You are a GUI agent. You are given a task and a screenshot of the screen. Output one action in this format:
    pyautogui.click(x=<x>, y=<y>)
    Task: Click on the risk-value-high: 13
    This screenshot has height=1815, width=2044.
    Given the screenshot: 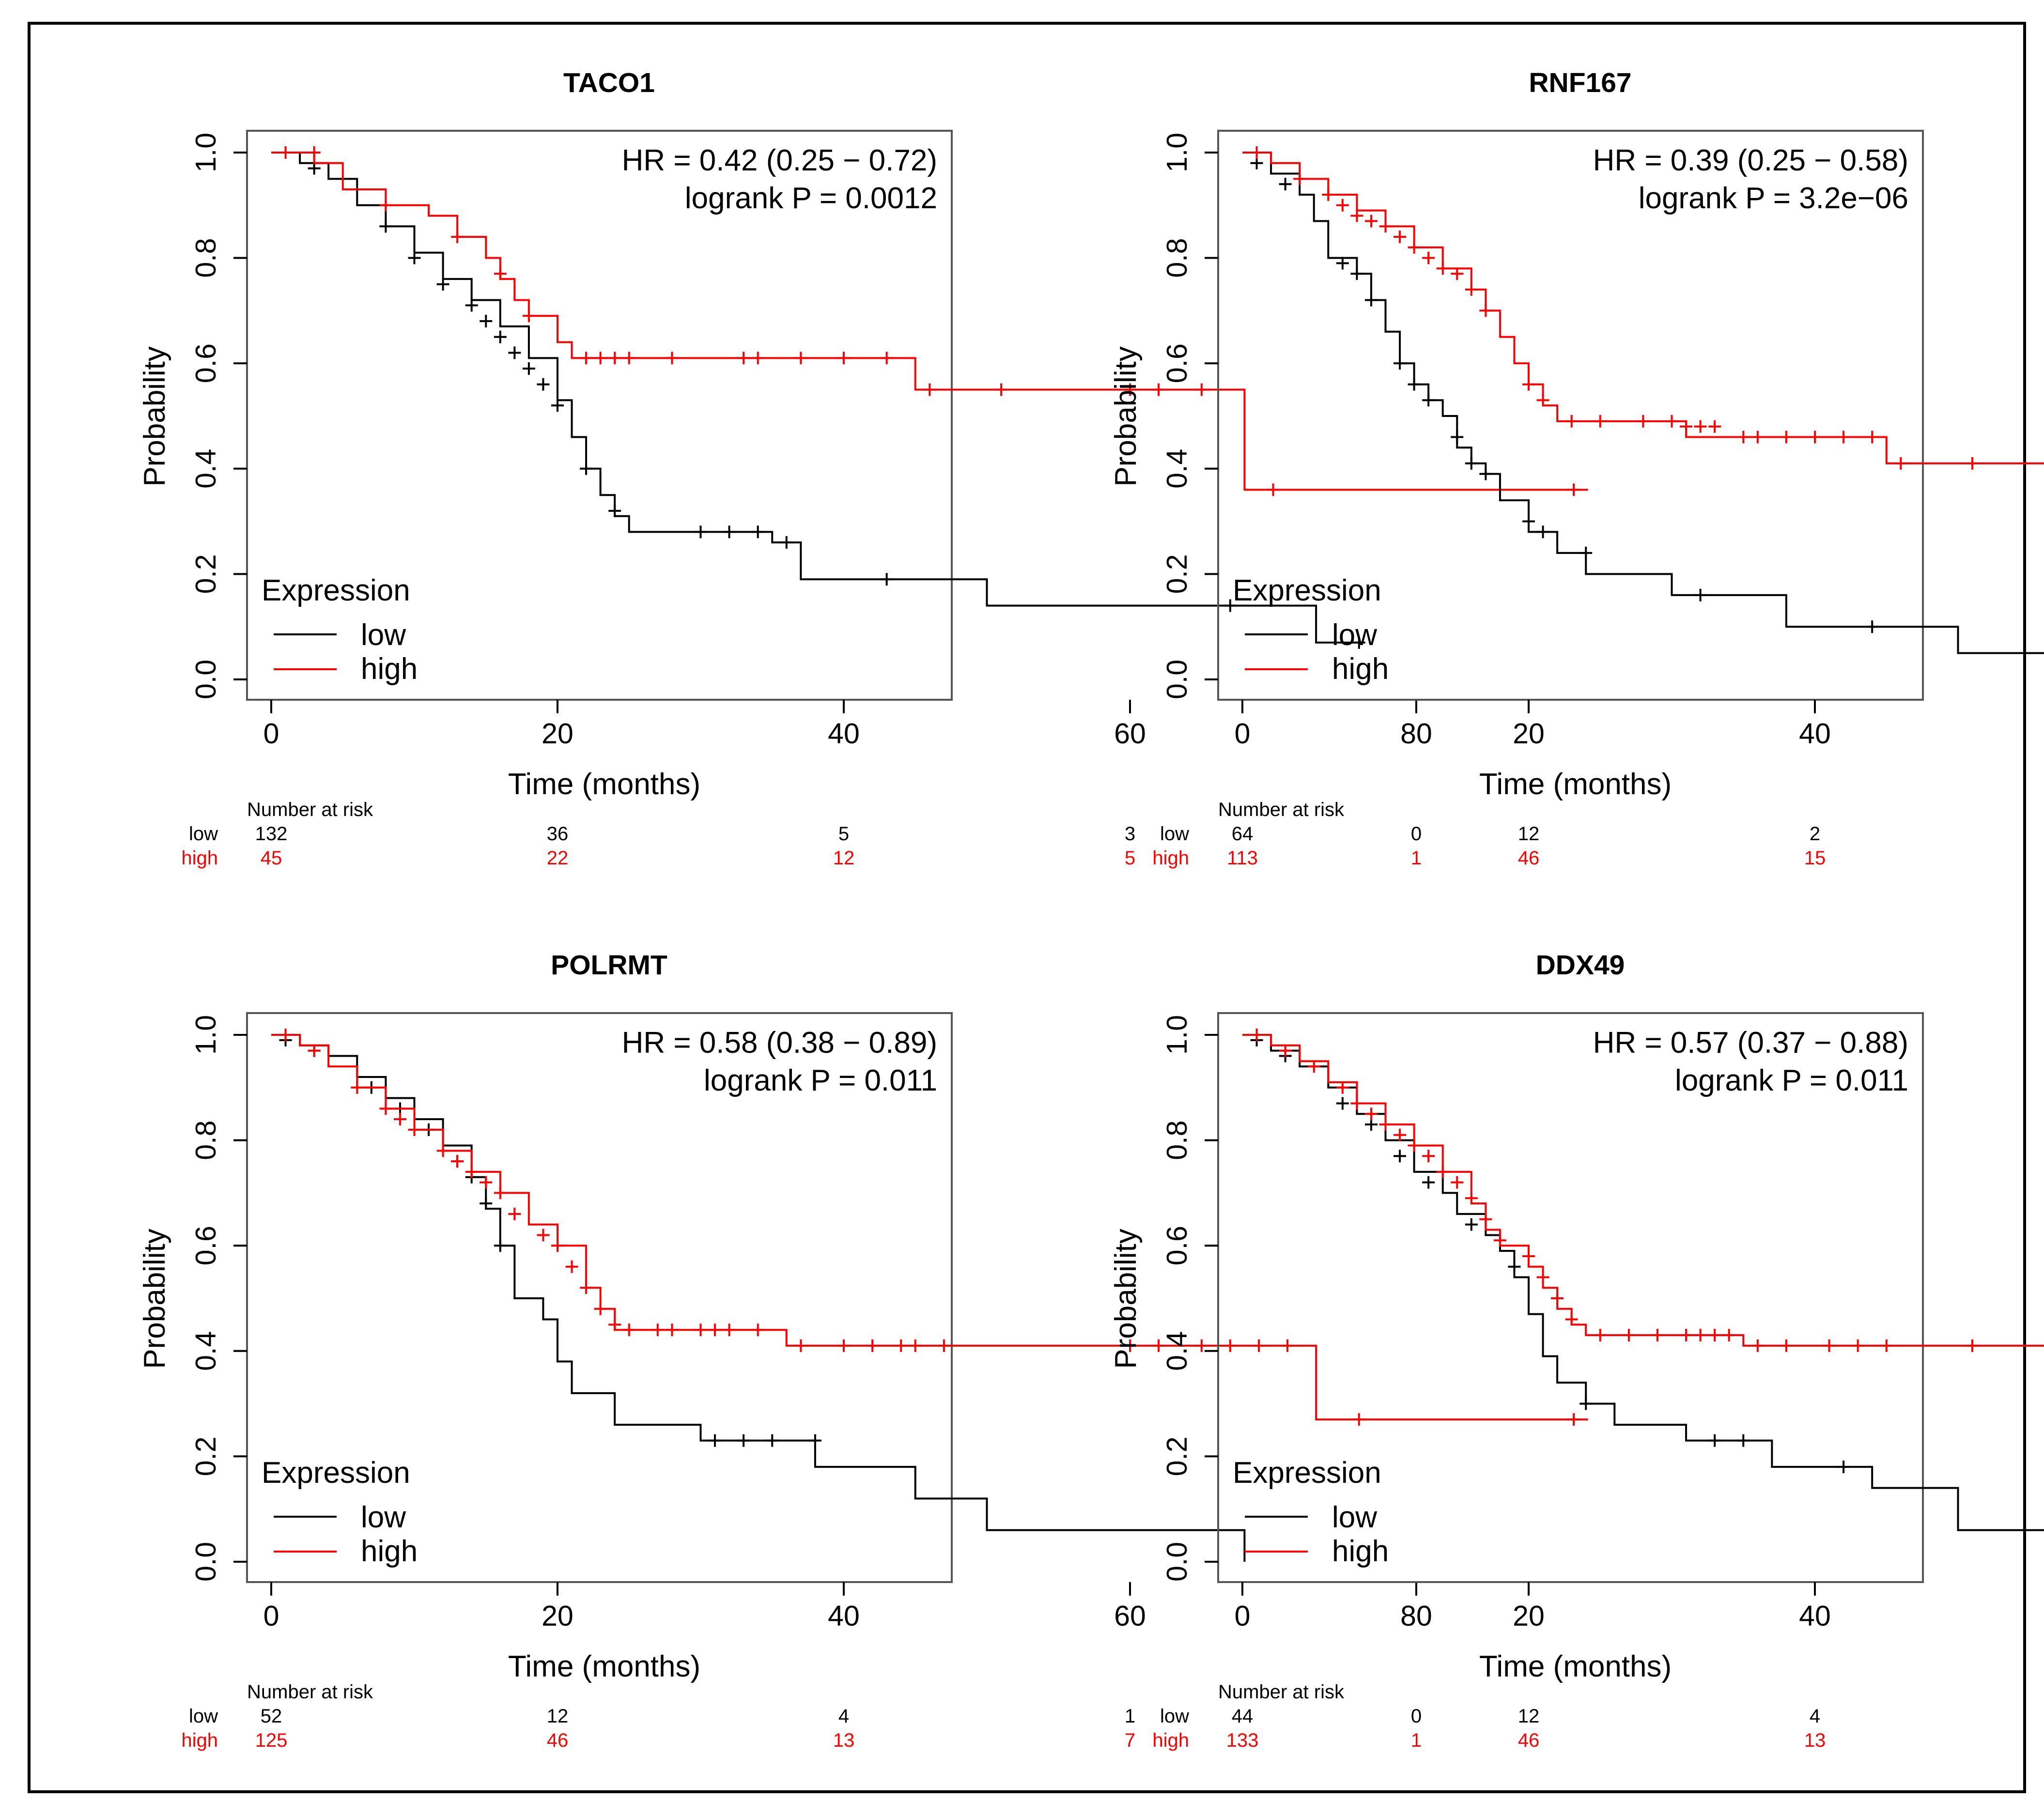 What is the action you would take?
    pyautogui.click(x=1815, y=1740)
    